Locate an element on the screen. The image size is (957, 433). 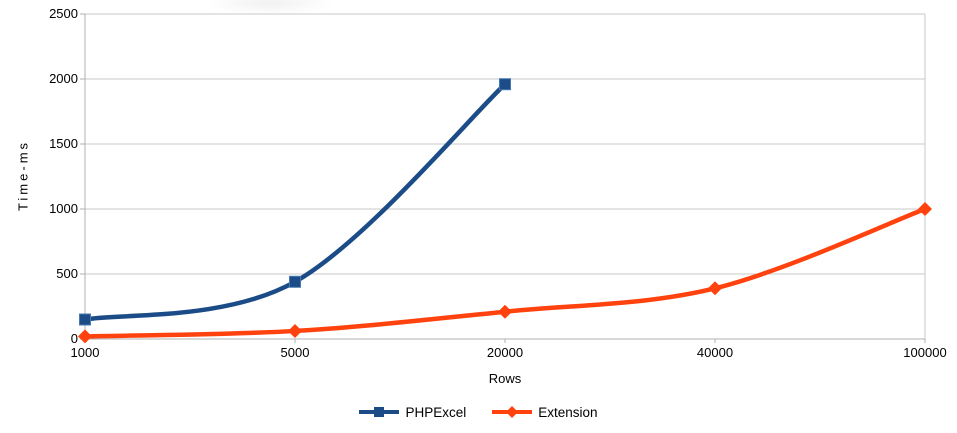
legend: PHPExcel Extension is located at coordinates (478, 412).